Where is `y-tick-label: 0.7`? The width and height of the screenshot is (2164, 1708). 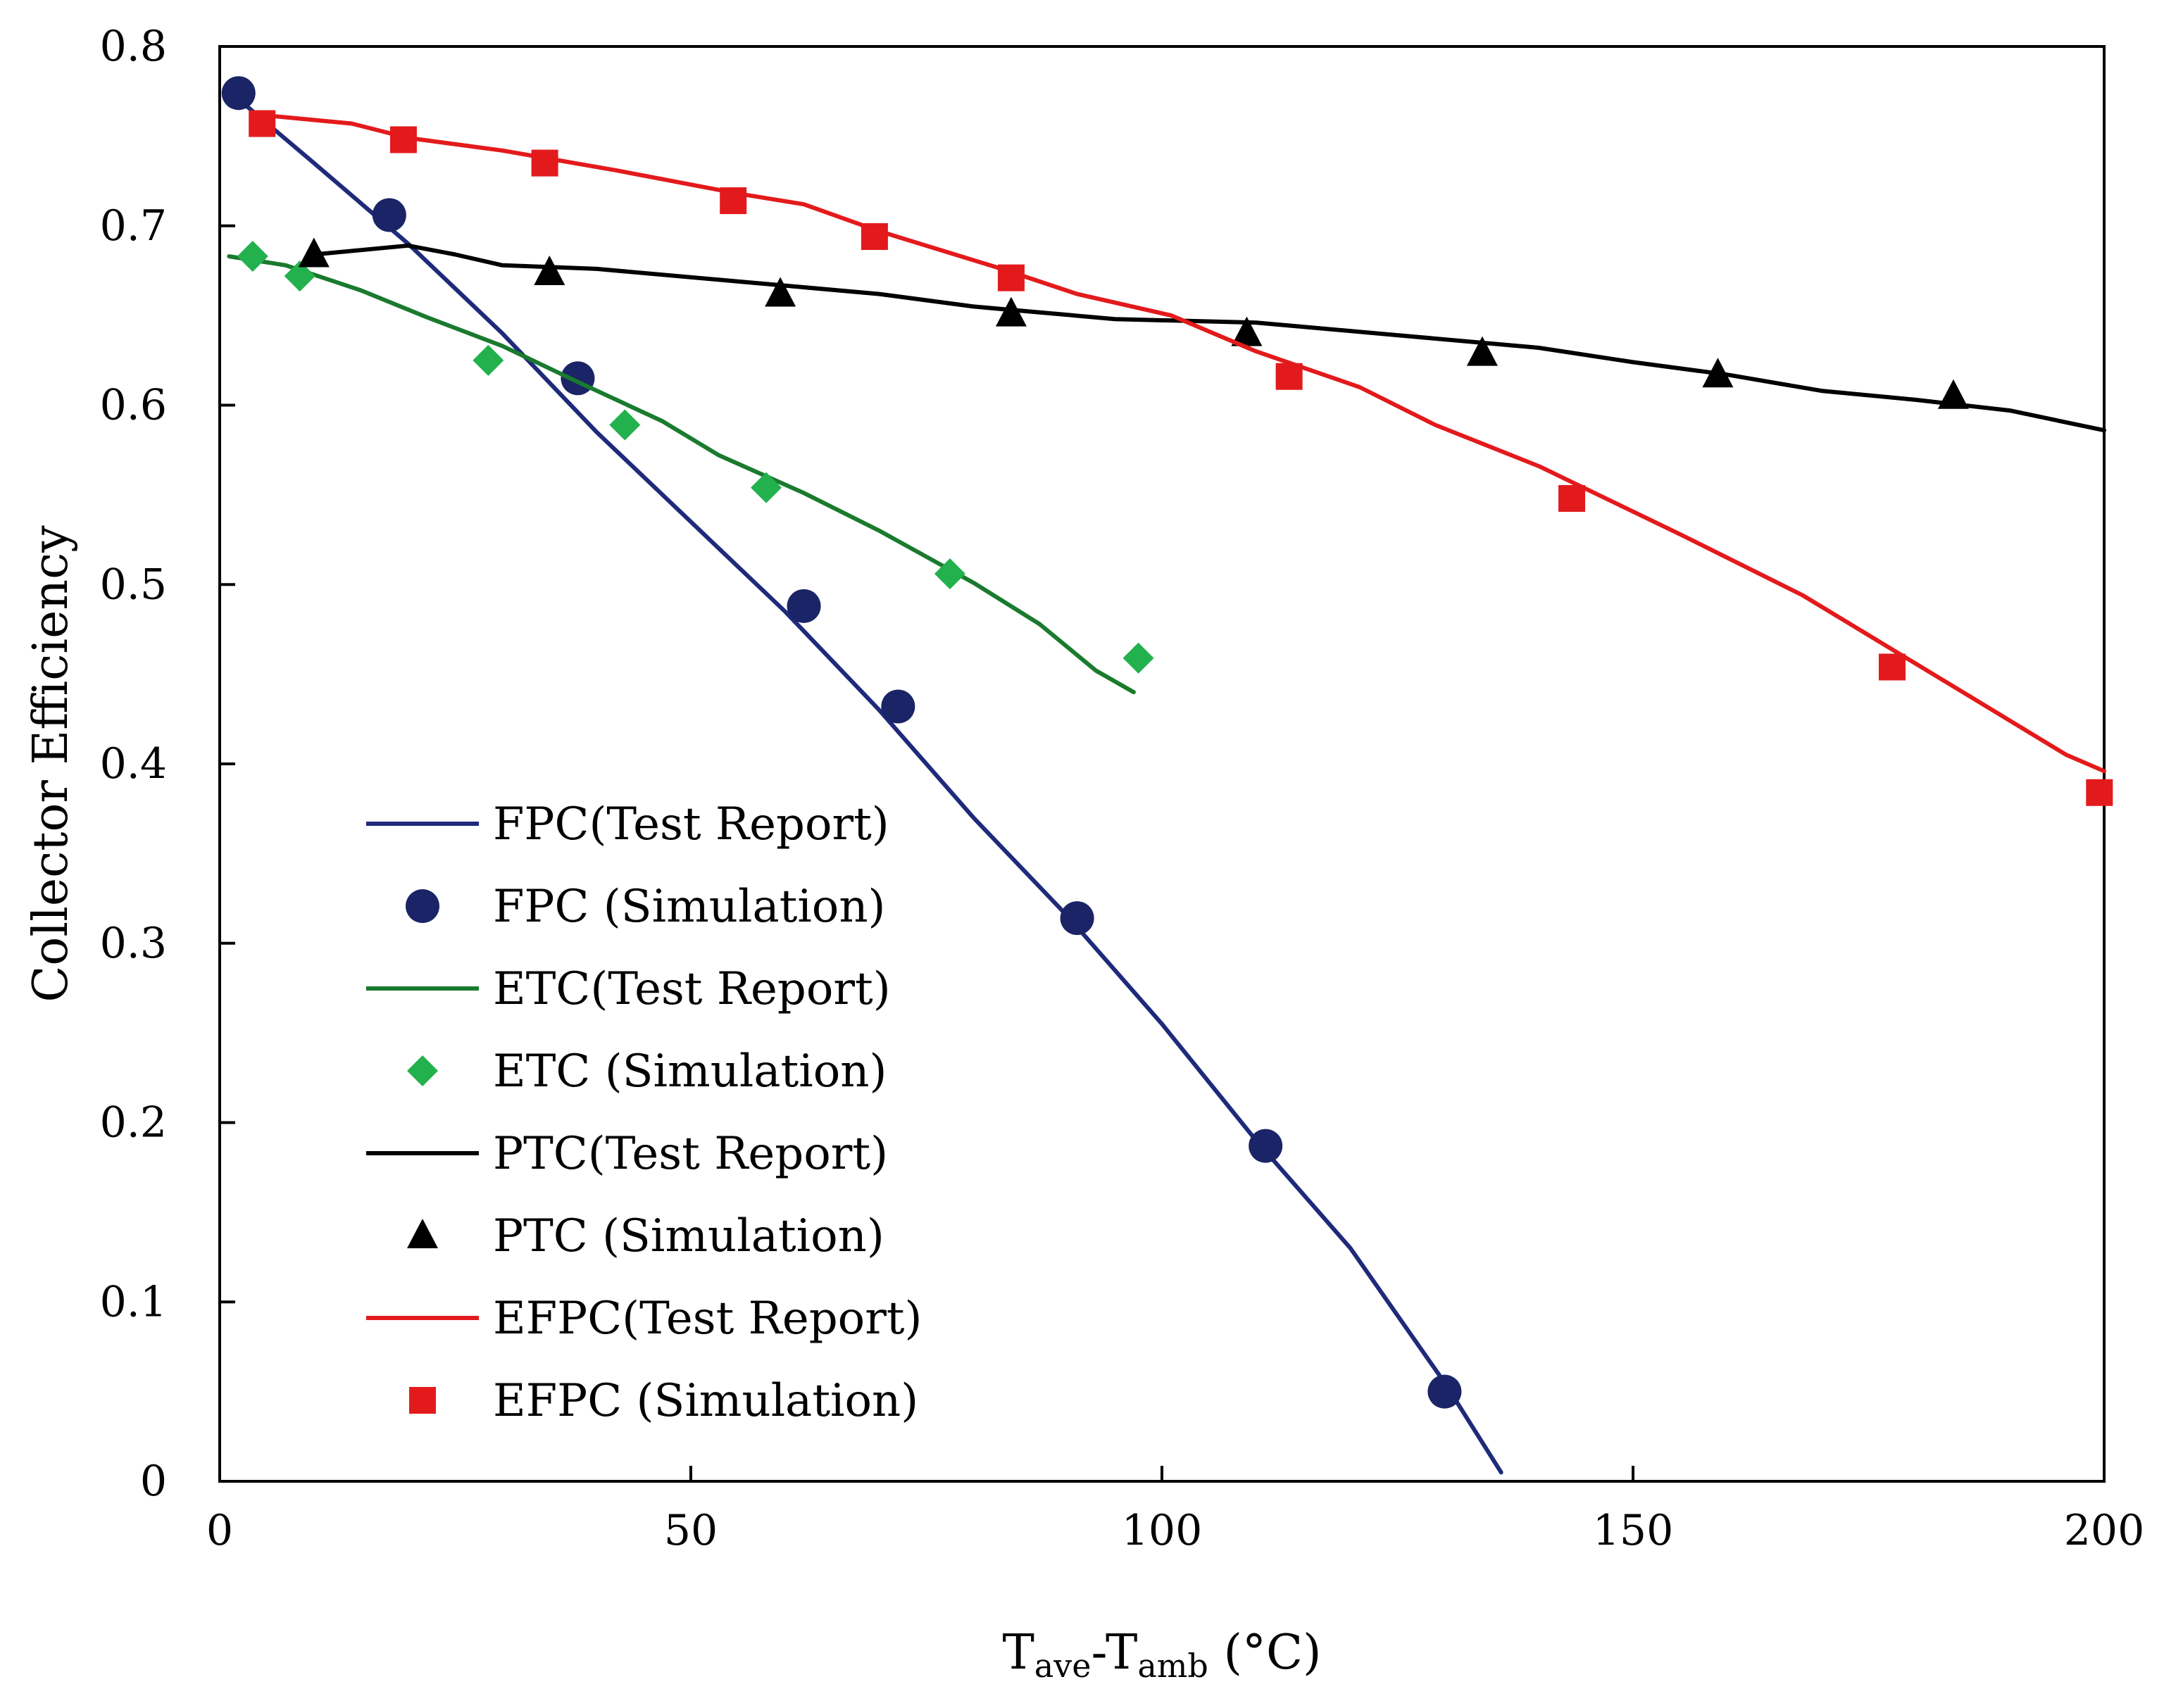
y-tick-label: 0.7 is located at coordinates (133, 226).